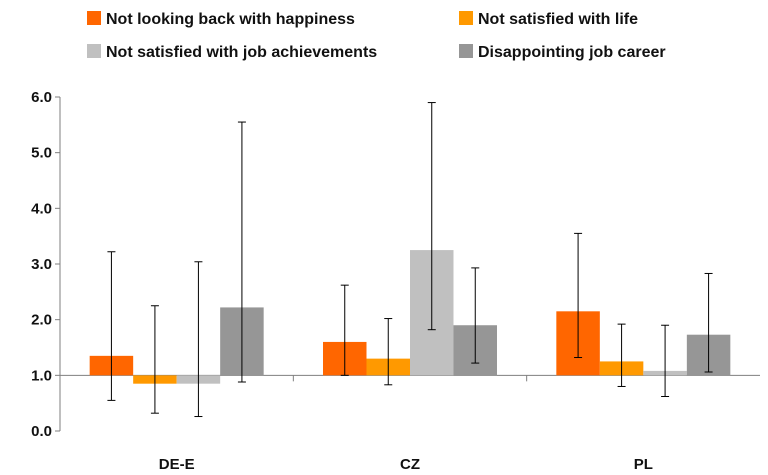 This screenshot has width=768, height=475. What do you see at coordinates (41, 97) in the screenshot?
I see `y-tick-label: 6.0` at bounding box center [41, 97].